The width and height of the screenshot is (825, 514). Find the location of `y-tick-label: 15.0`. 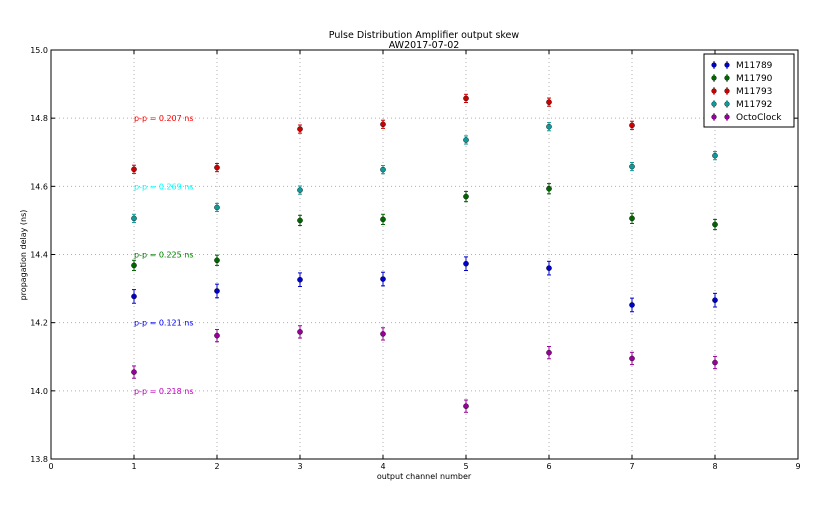

y-tick-label: 15.0 is located at coordinates (39, 50).